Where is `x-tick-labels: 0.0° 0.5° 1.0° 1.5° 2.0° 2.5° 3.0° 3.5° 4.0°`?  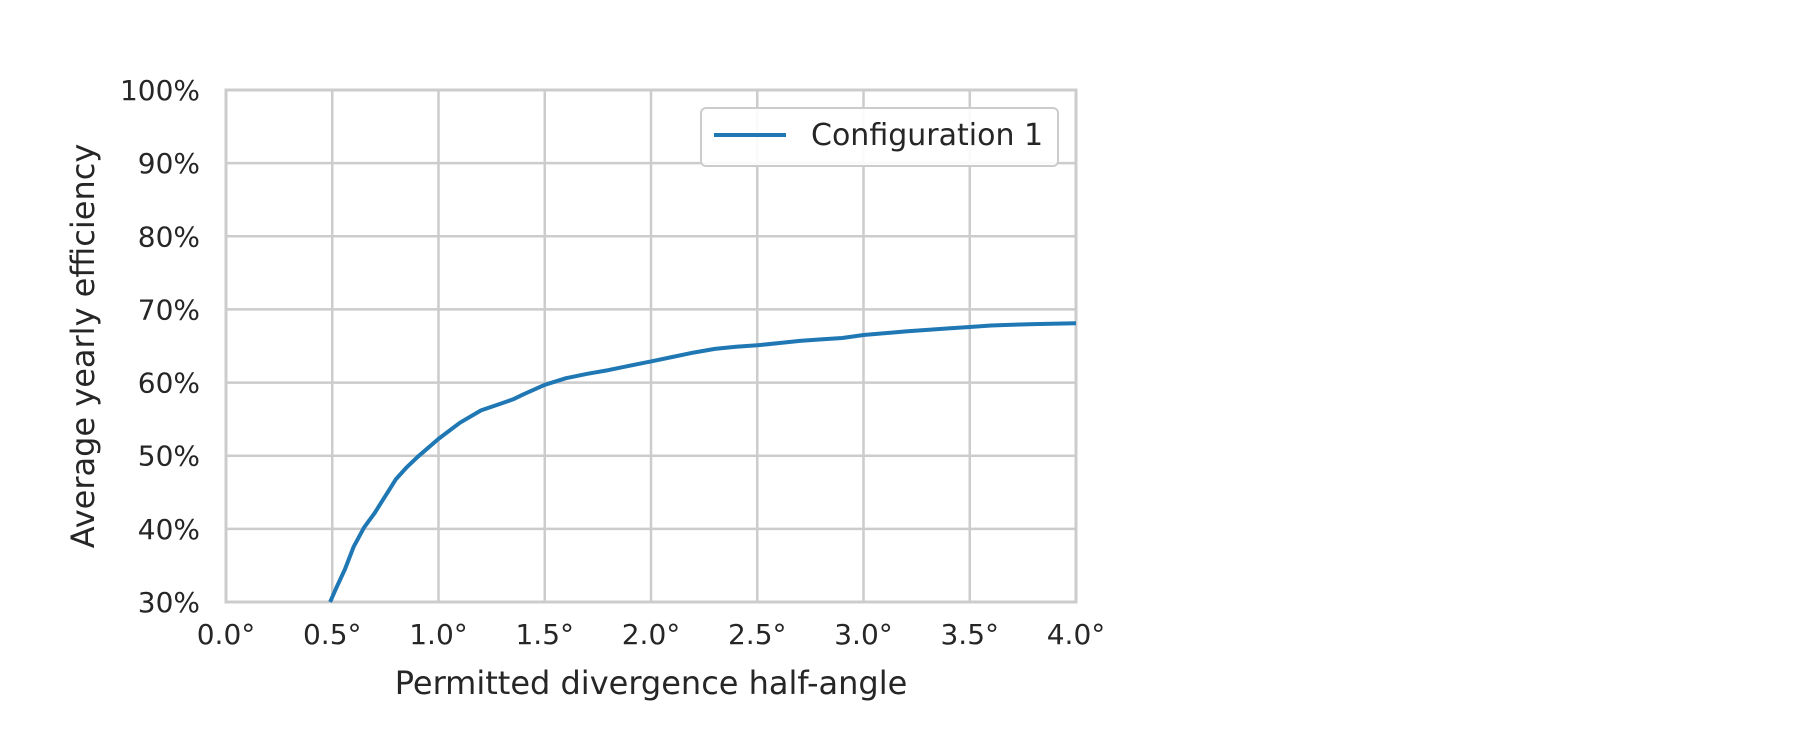
x-tick-labels: 0.0° 0.5° 1.0° 1.5° 2.0° 2.5° 3.0° 3.5° 4.0° is located at coordinates (651, 634).